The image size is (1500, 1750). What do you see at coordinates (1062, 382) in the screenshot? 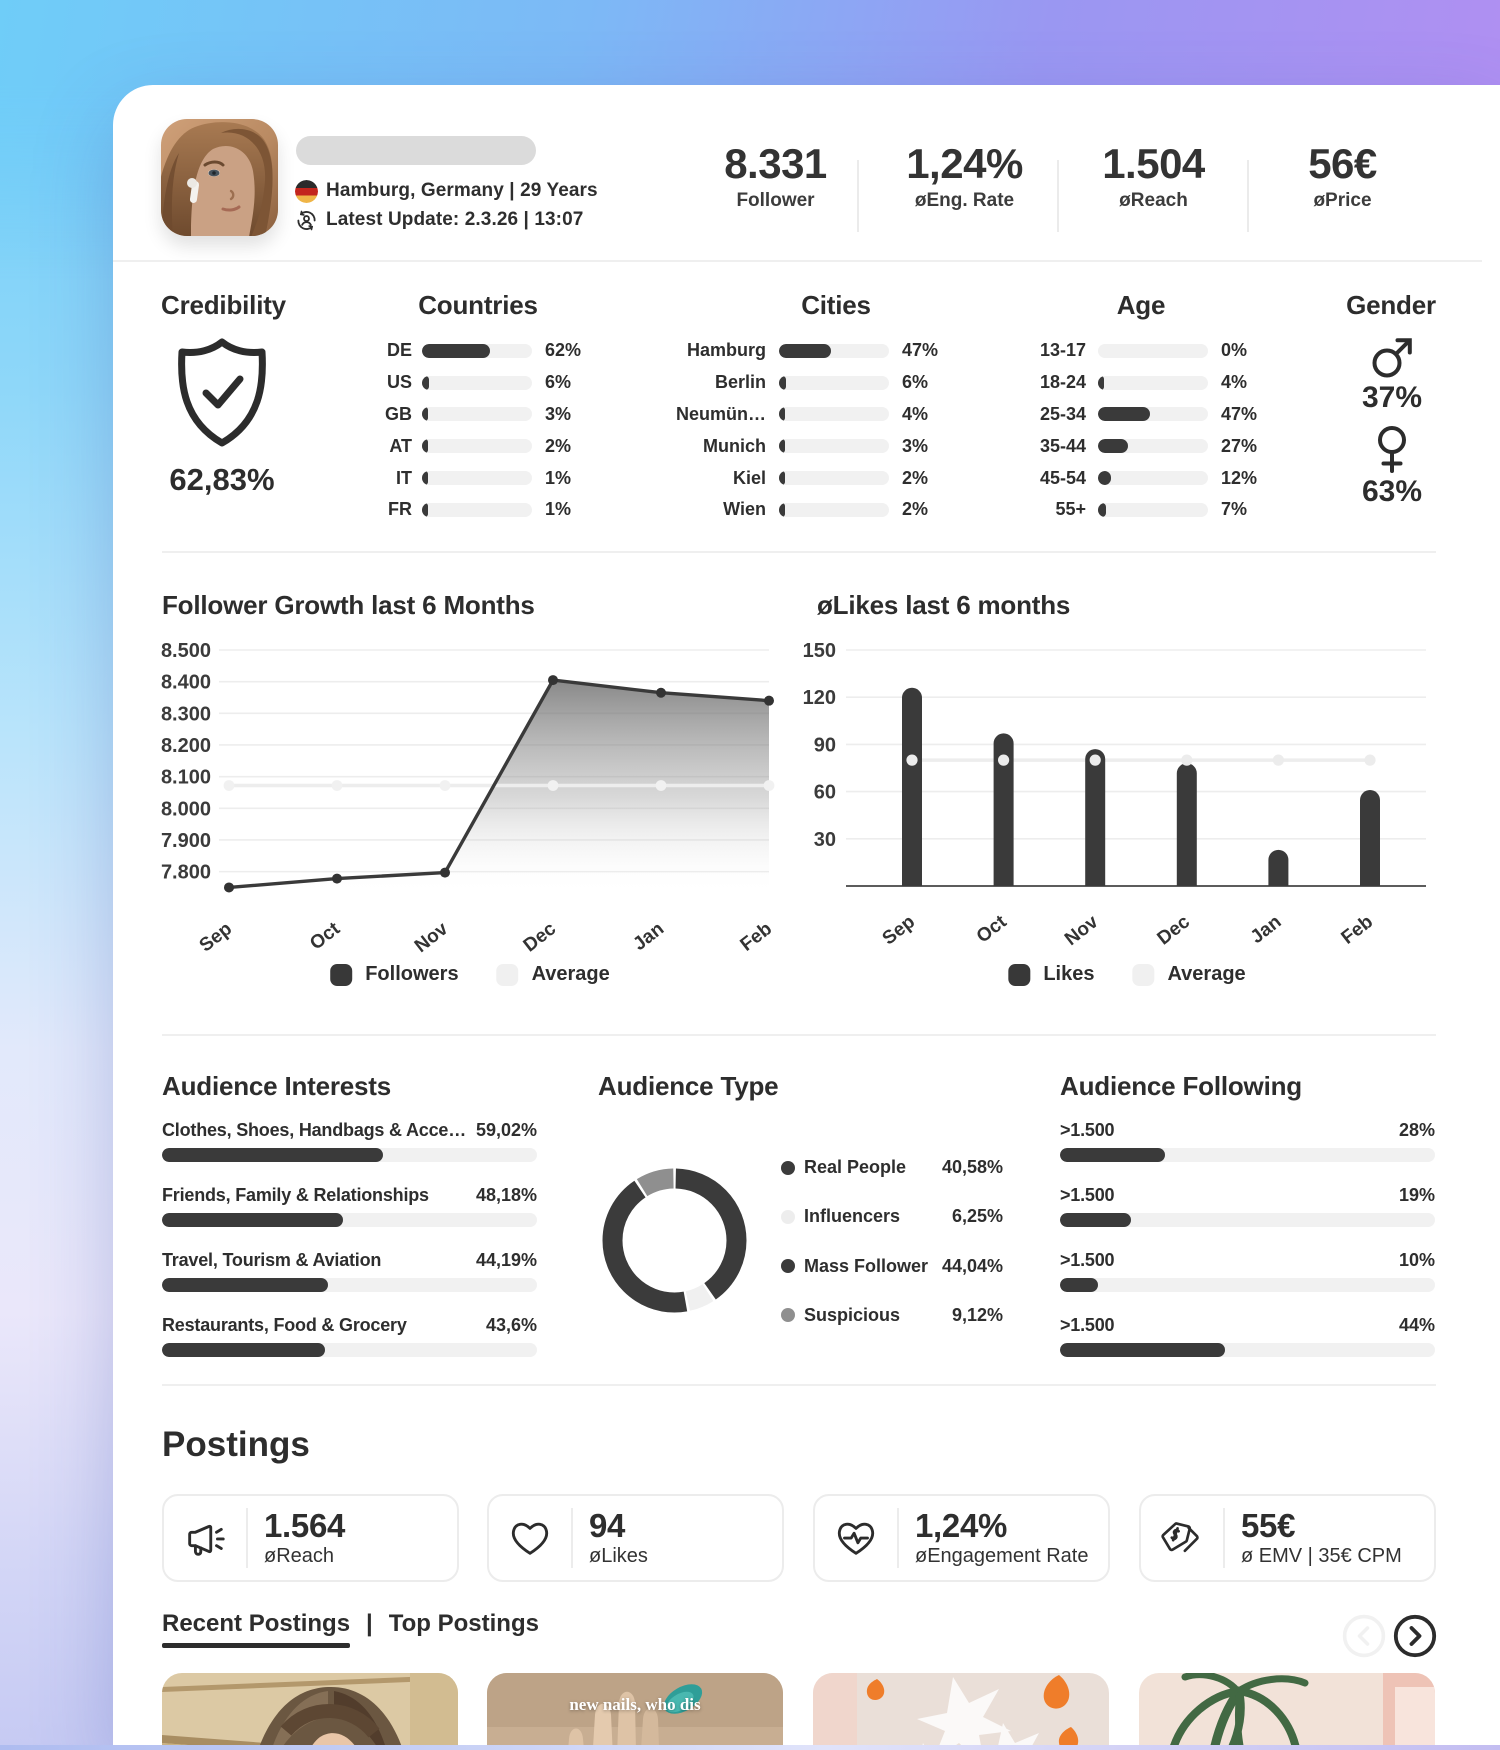
I see `age-label: 18-24` at bounding box center [1062, 382].